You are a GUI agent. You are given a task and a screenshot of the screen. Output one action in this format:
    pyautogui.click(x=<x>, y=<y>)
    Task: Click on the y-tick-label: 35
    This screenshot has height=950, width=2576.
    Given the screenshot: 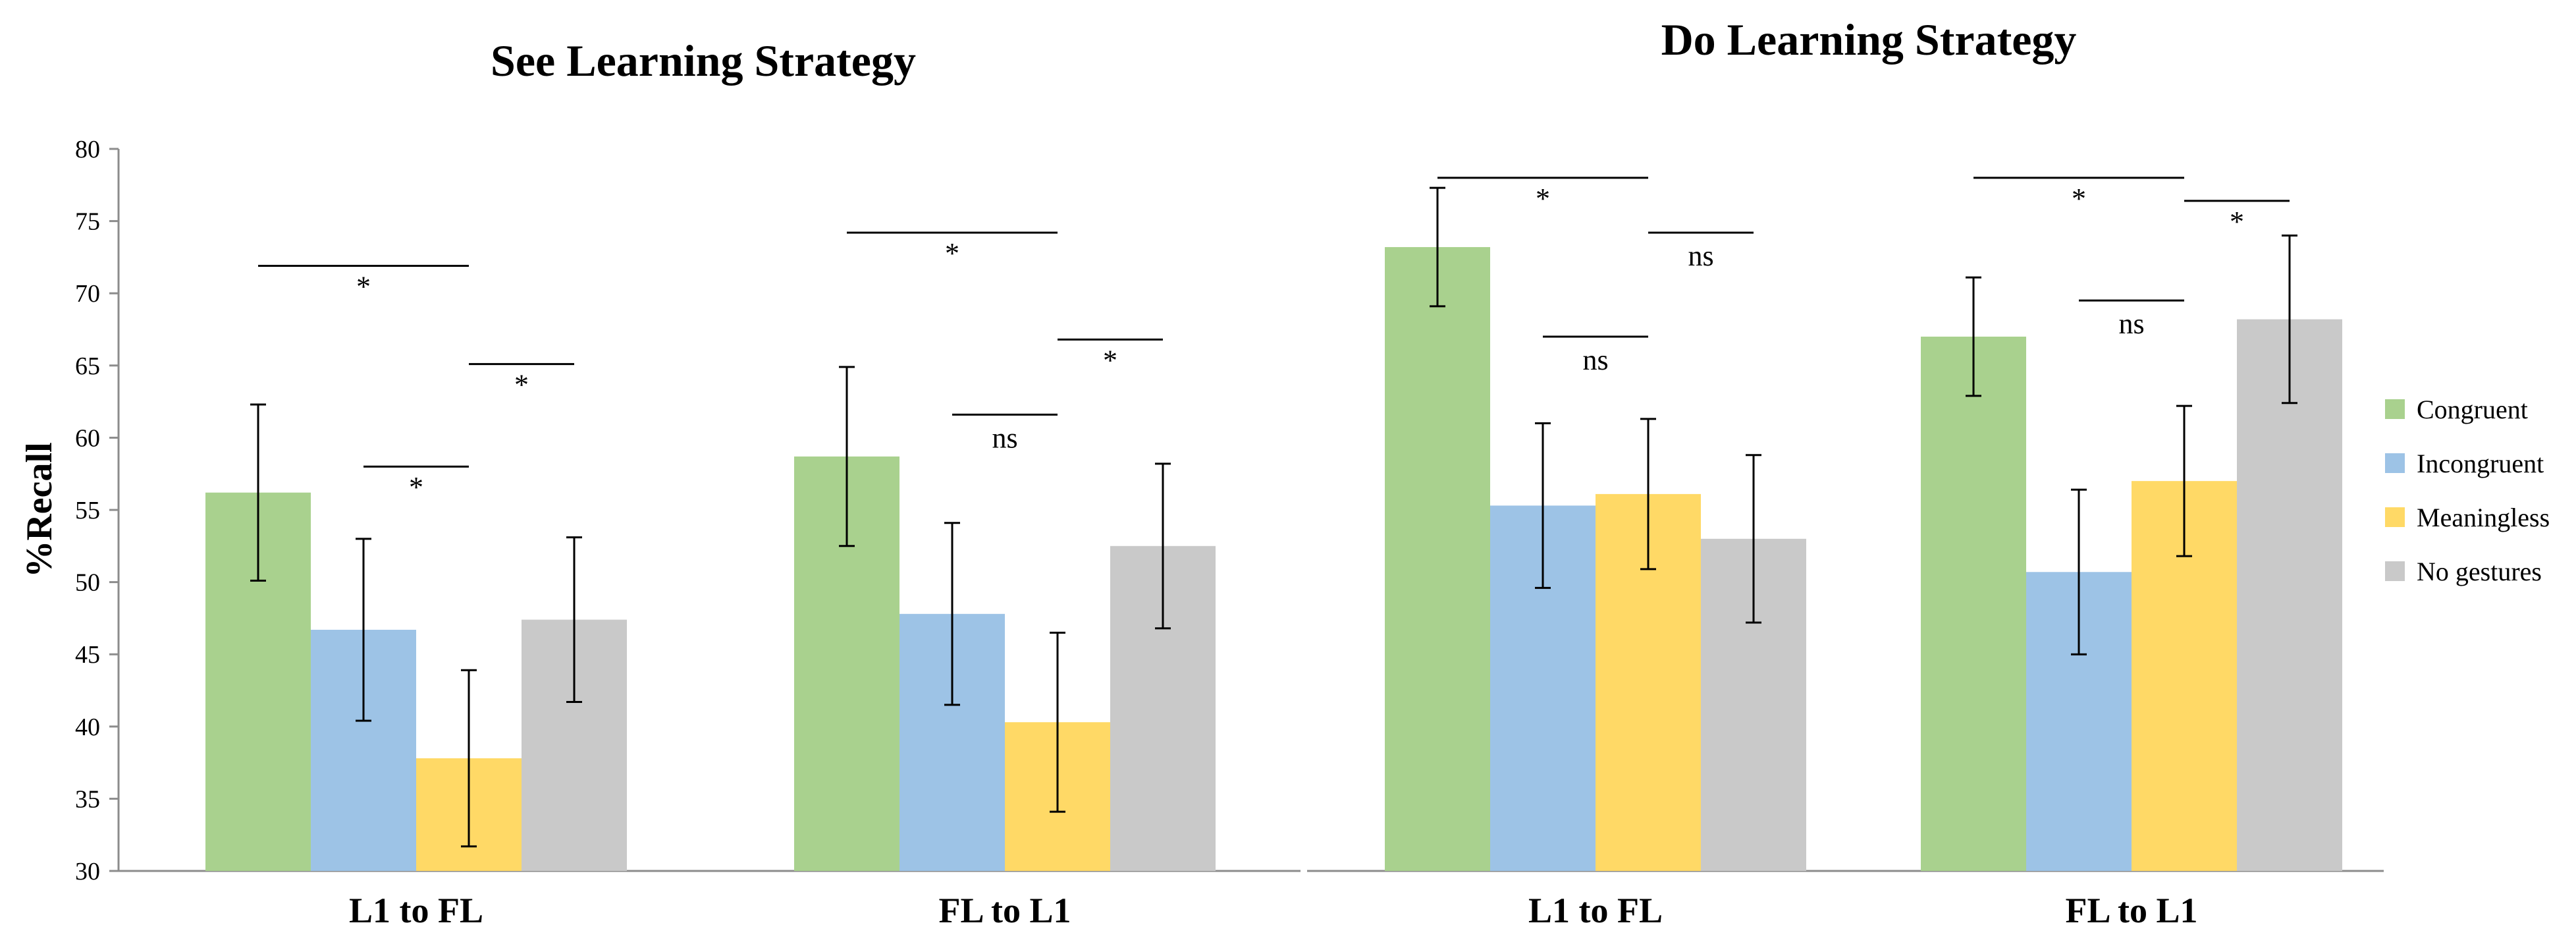 What is the action you would take?
    pyautogui.click(x=87, y=799)
    